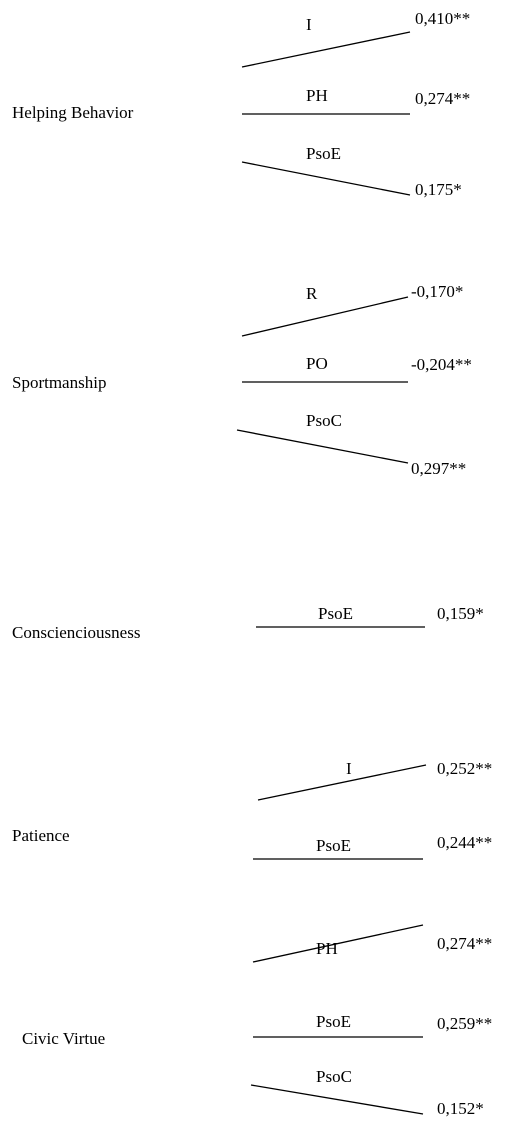  I want to click on coefficient-value: 0,244**, so click(465, 842).